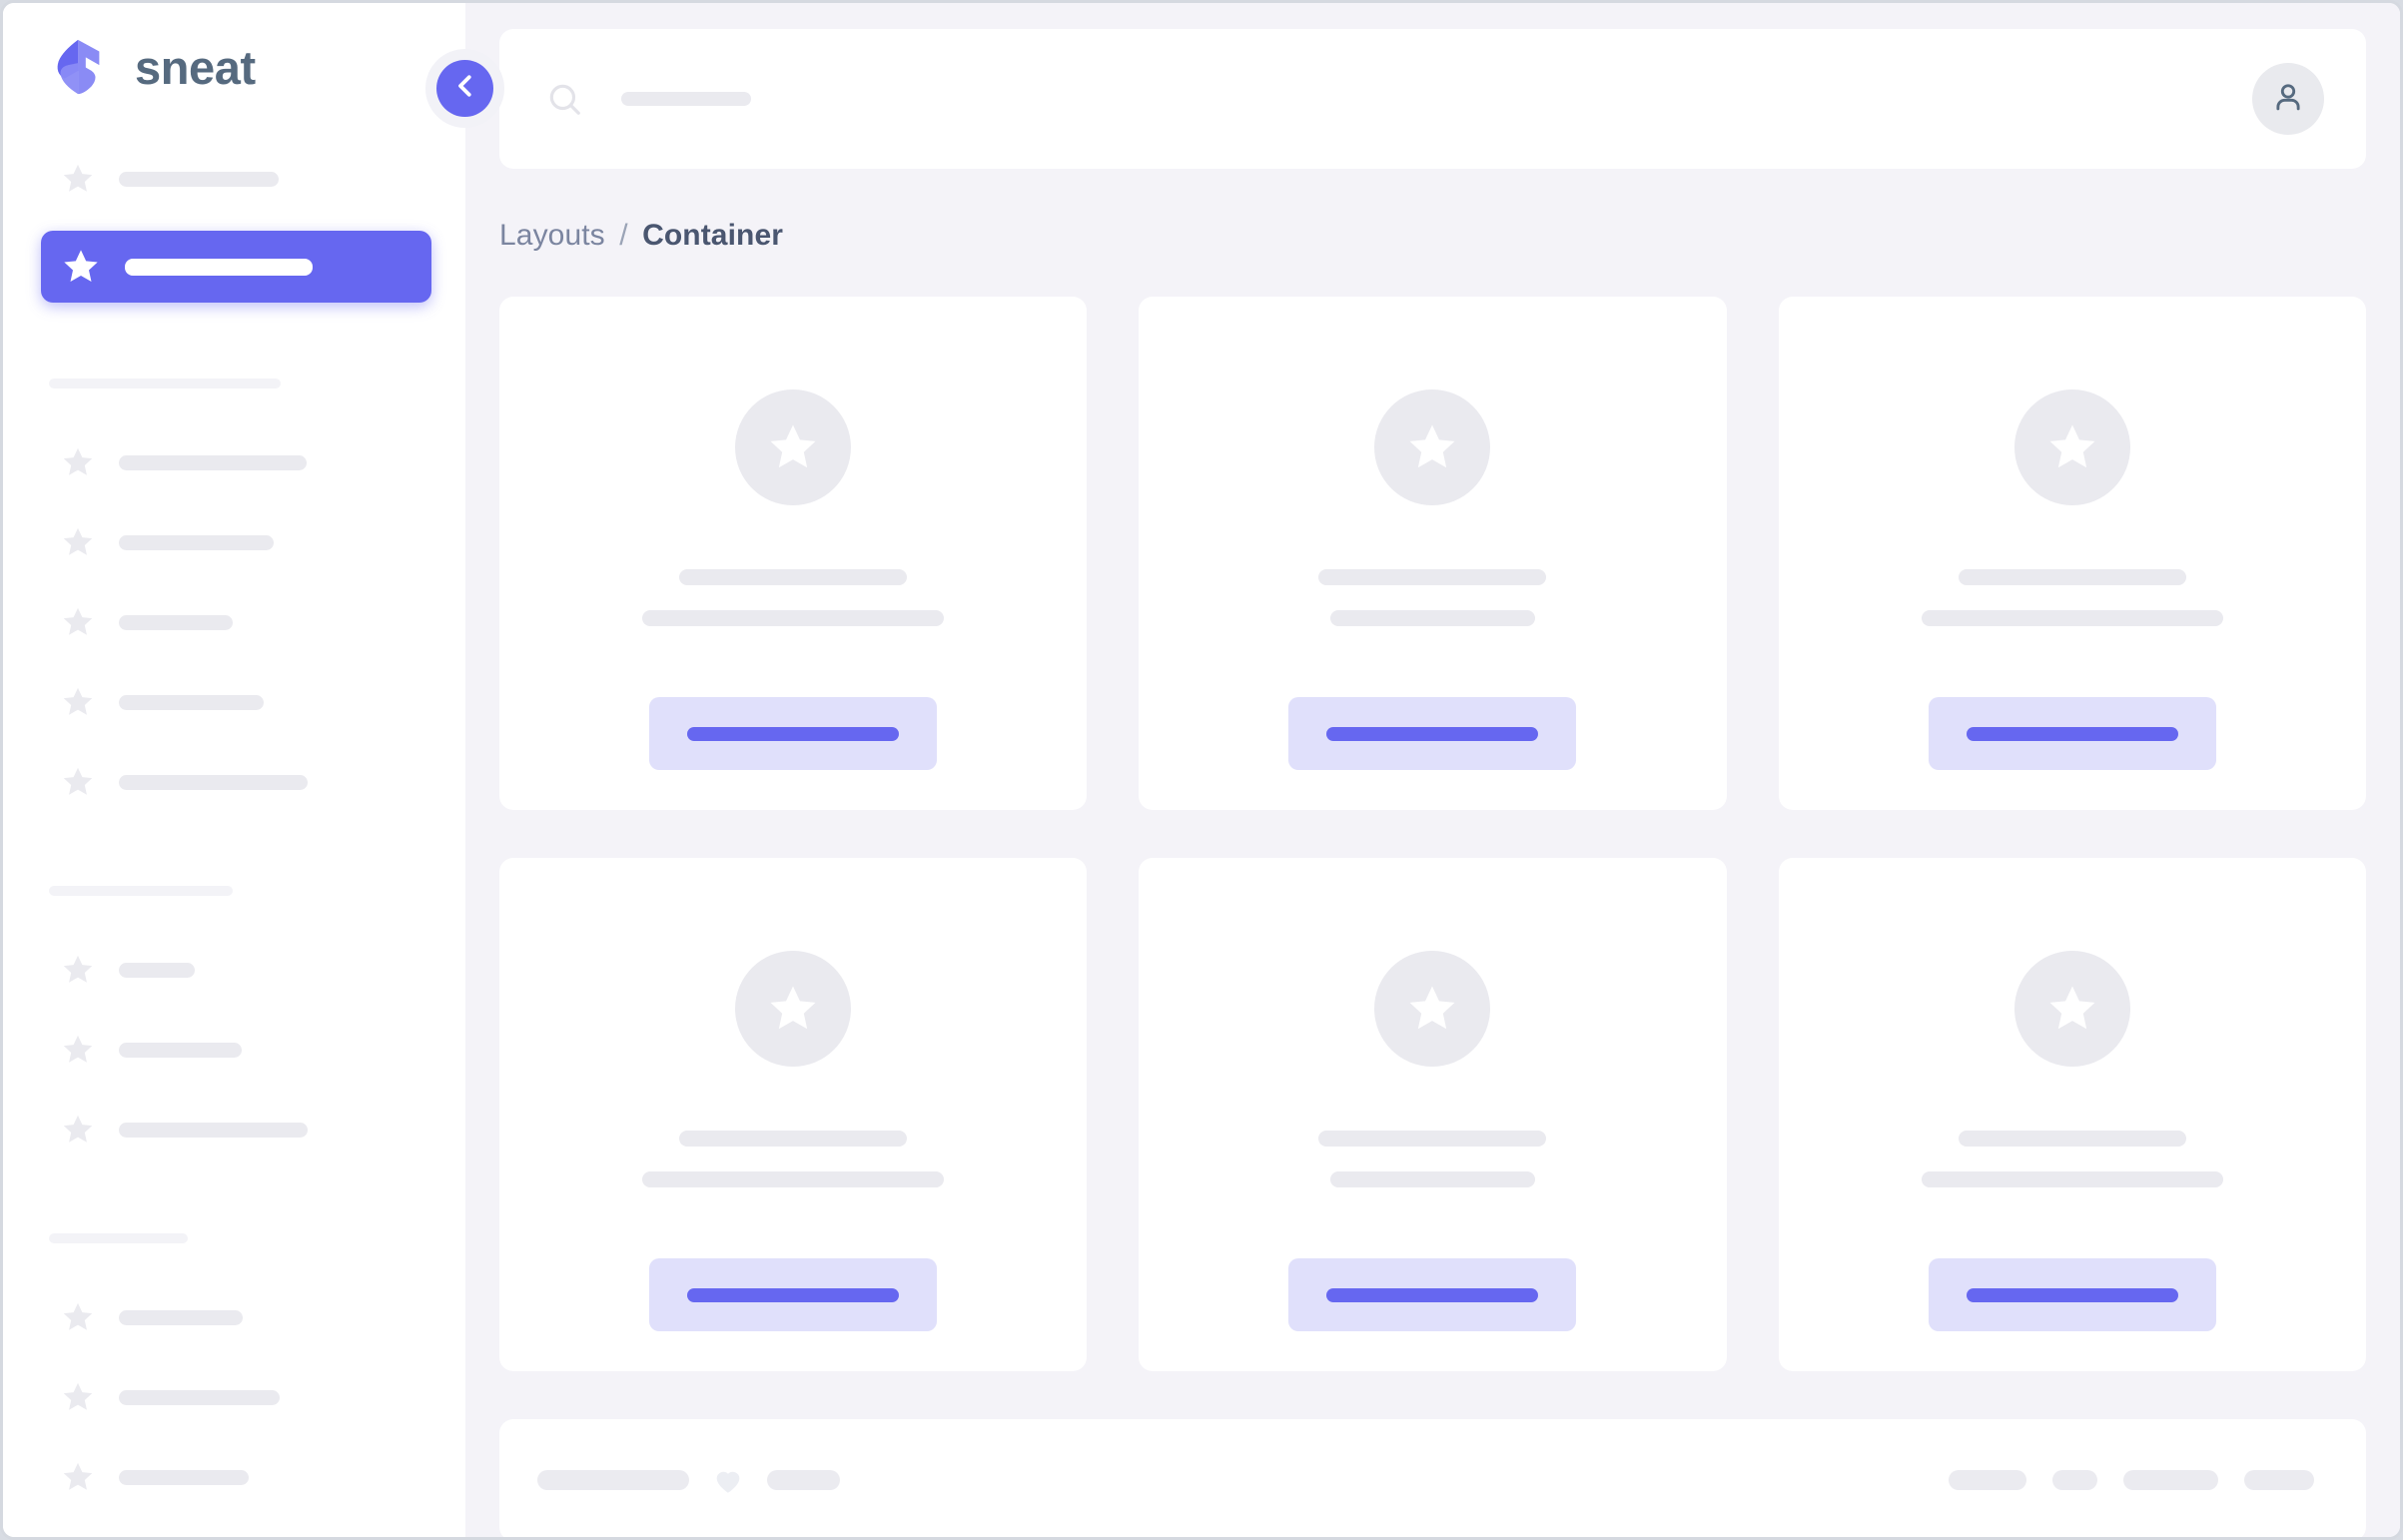  I want to click on breadcrumb: Layouts / Container, so click(1432, 236).